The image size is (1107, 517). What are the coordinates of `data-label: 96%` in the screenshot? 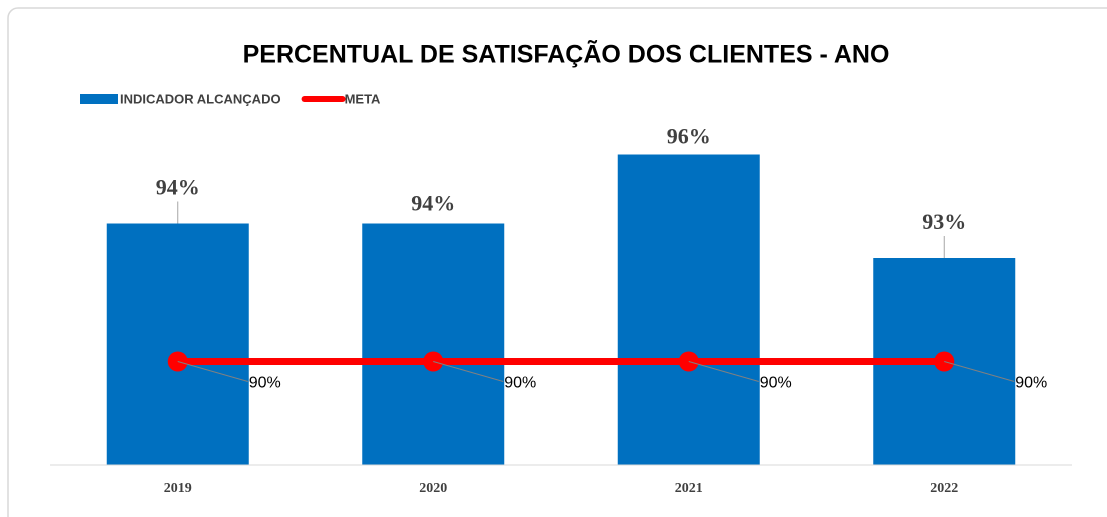 It's located at (689, 136).